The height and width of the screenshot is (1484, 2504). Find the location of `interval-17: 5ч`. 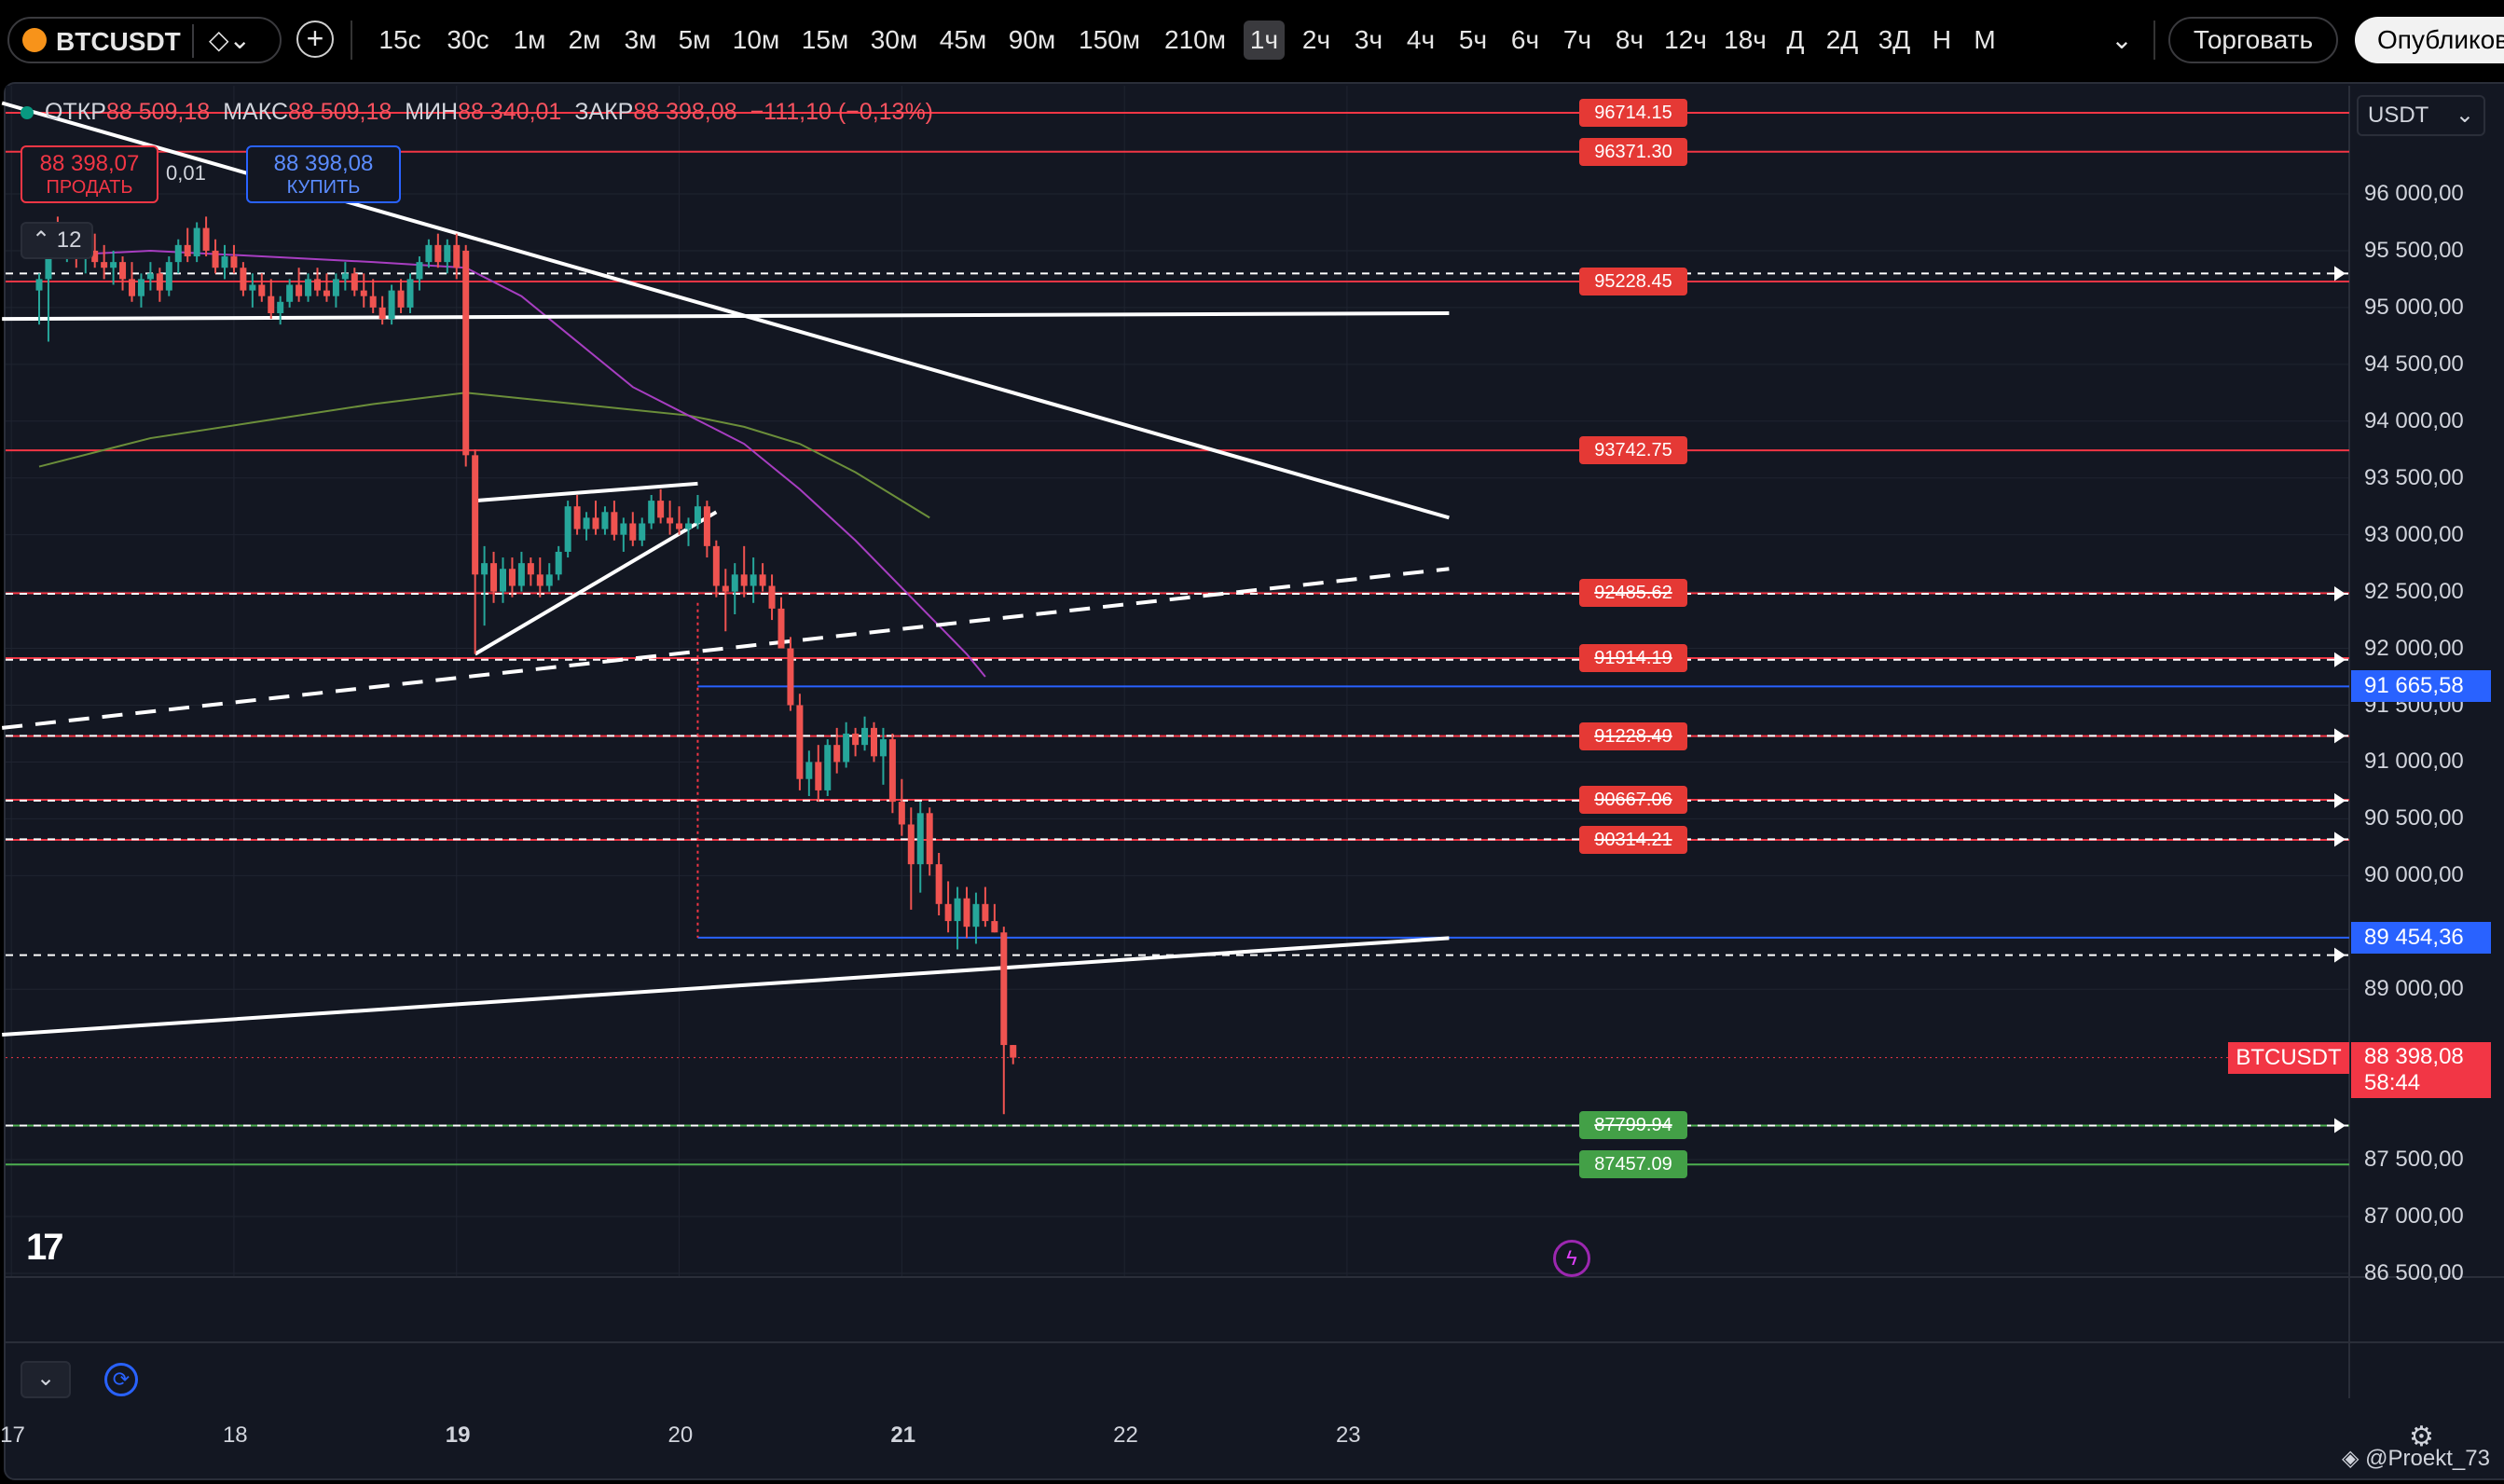

interval-17: 5ч is located at coordinates (1473, 39).